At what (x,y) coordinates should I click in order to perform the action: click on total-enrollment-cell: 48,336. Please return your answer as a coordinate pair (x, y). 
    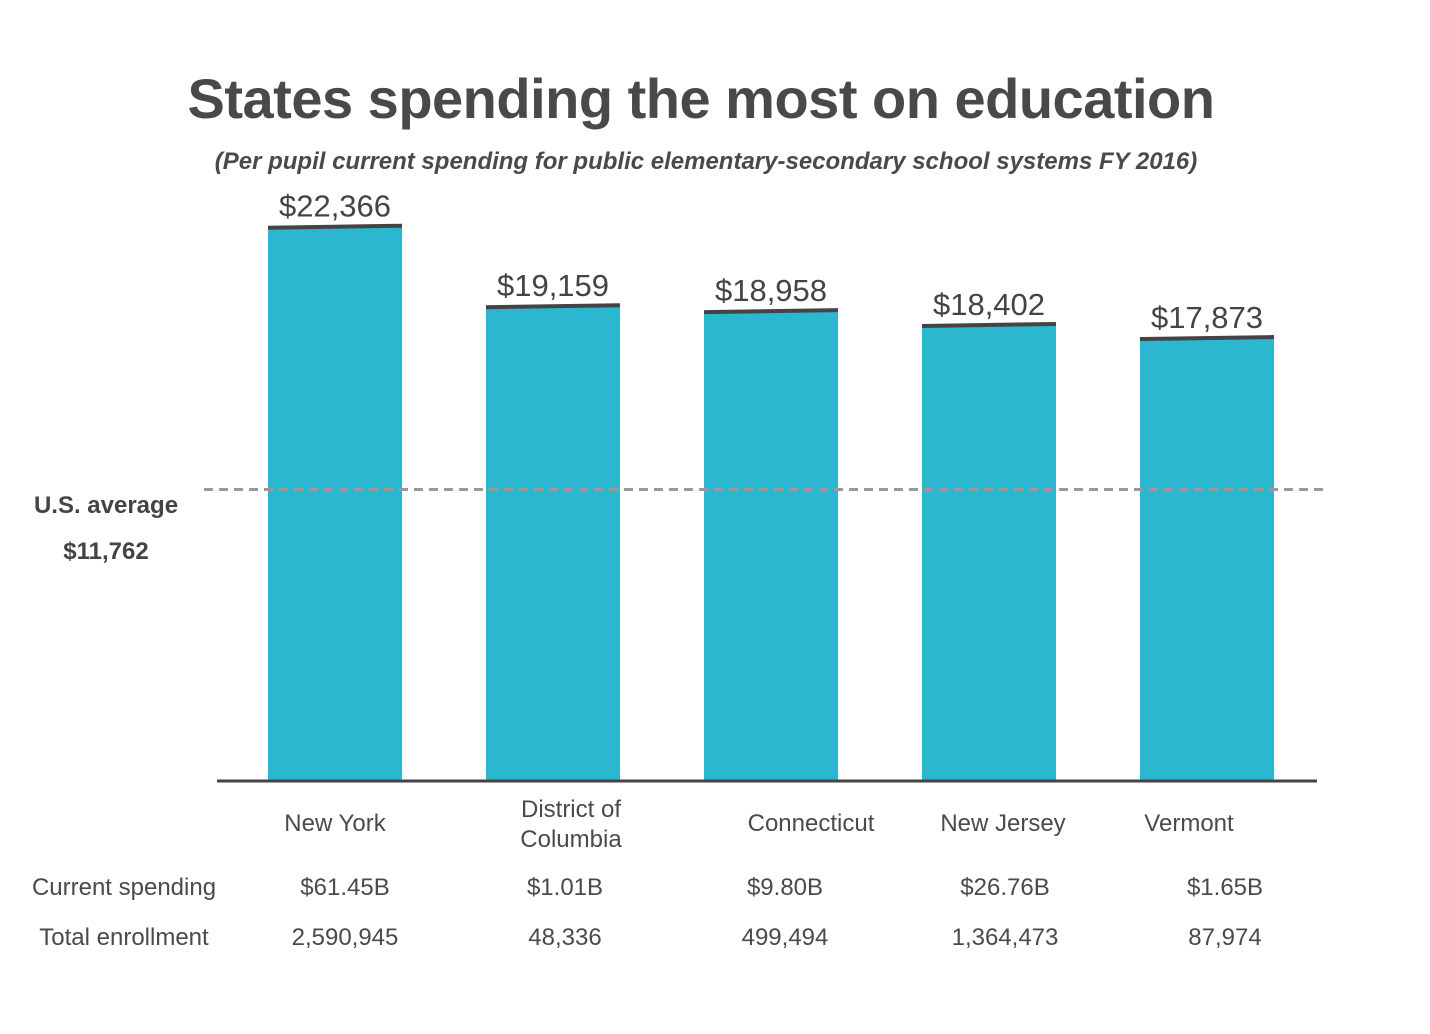
    Looking at the image, I should click on (565, 937).